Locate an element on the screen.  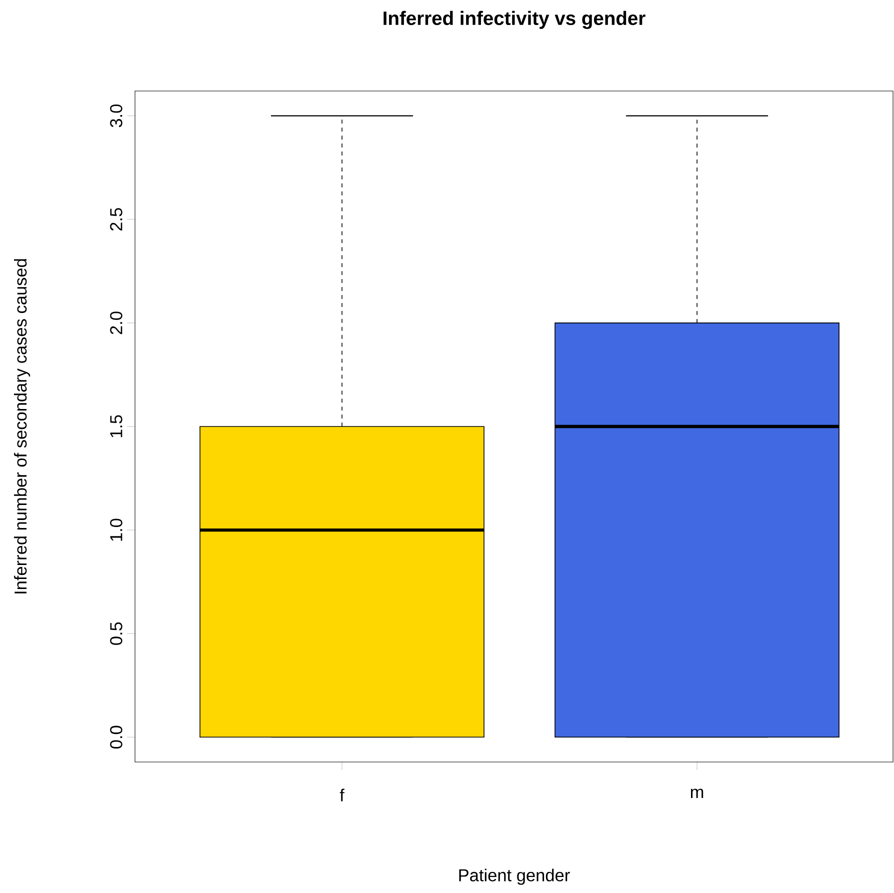
y-tick-label: 2.5 is located at coordinates (116, 219).